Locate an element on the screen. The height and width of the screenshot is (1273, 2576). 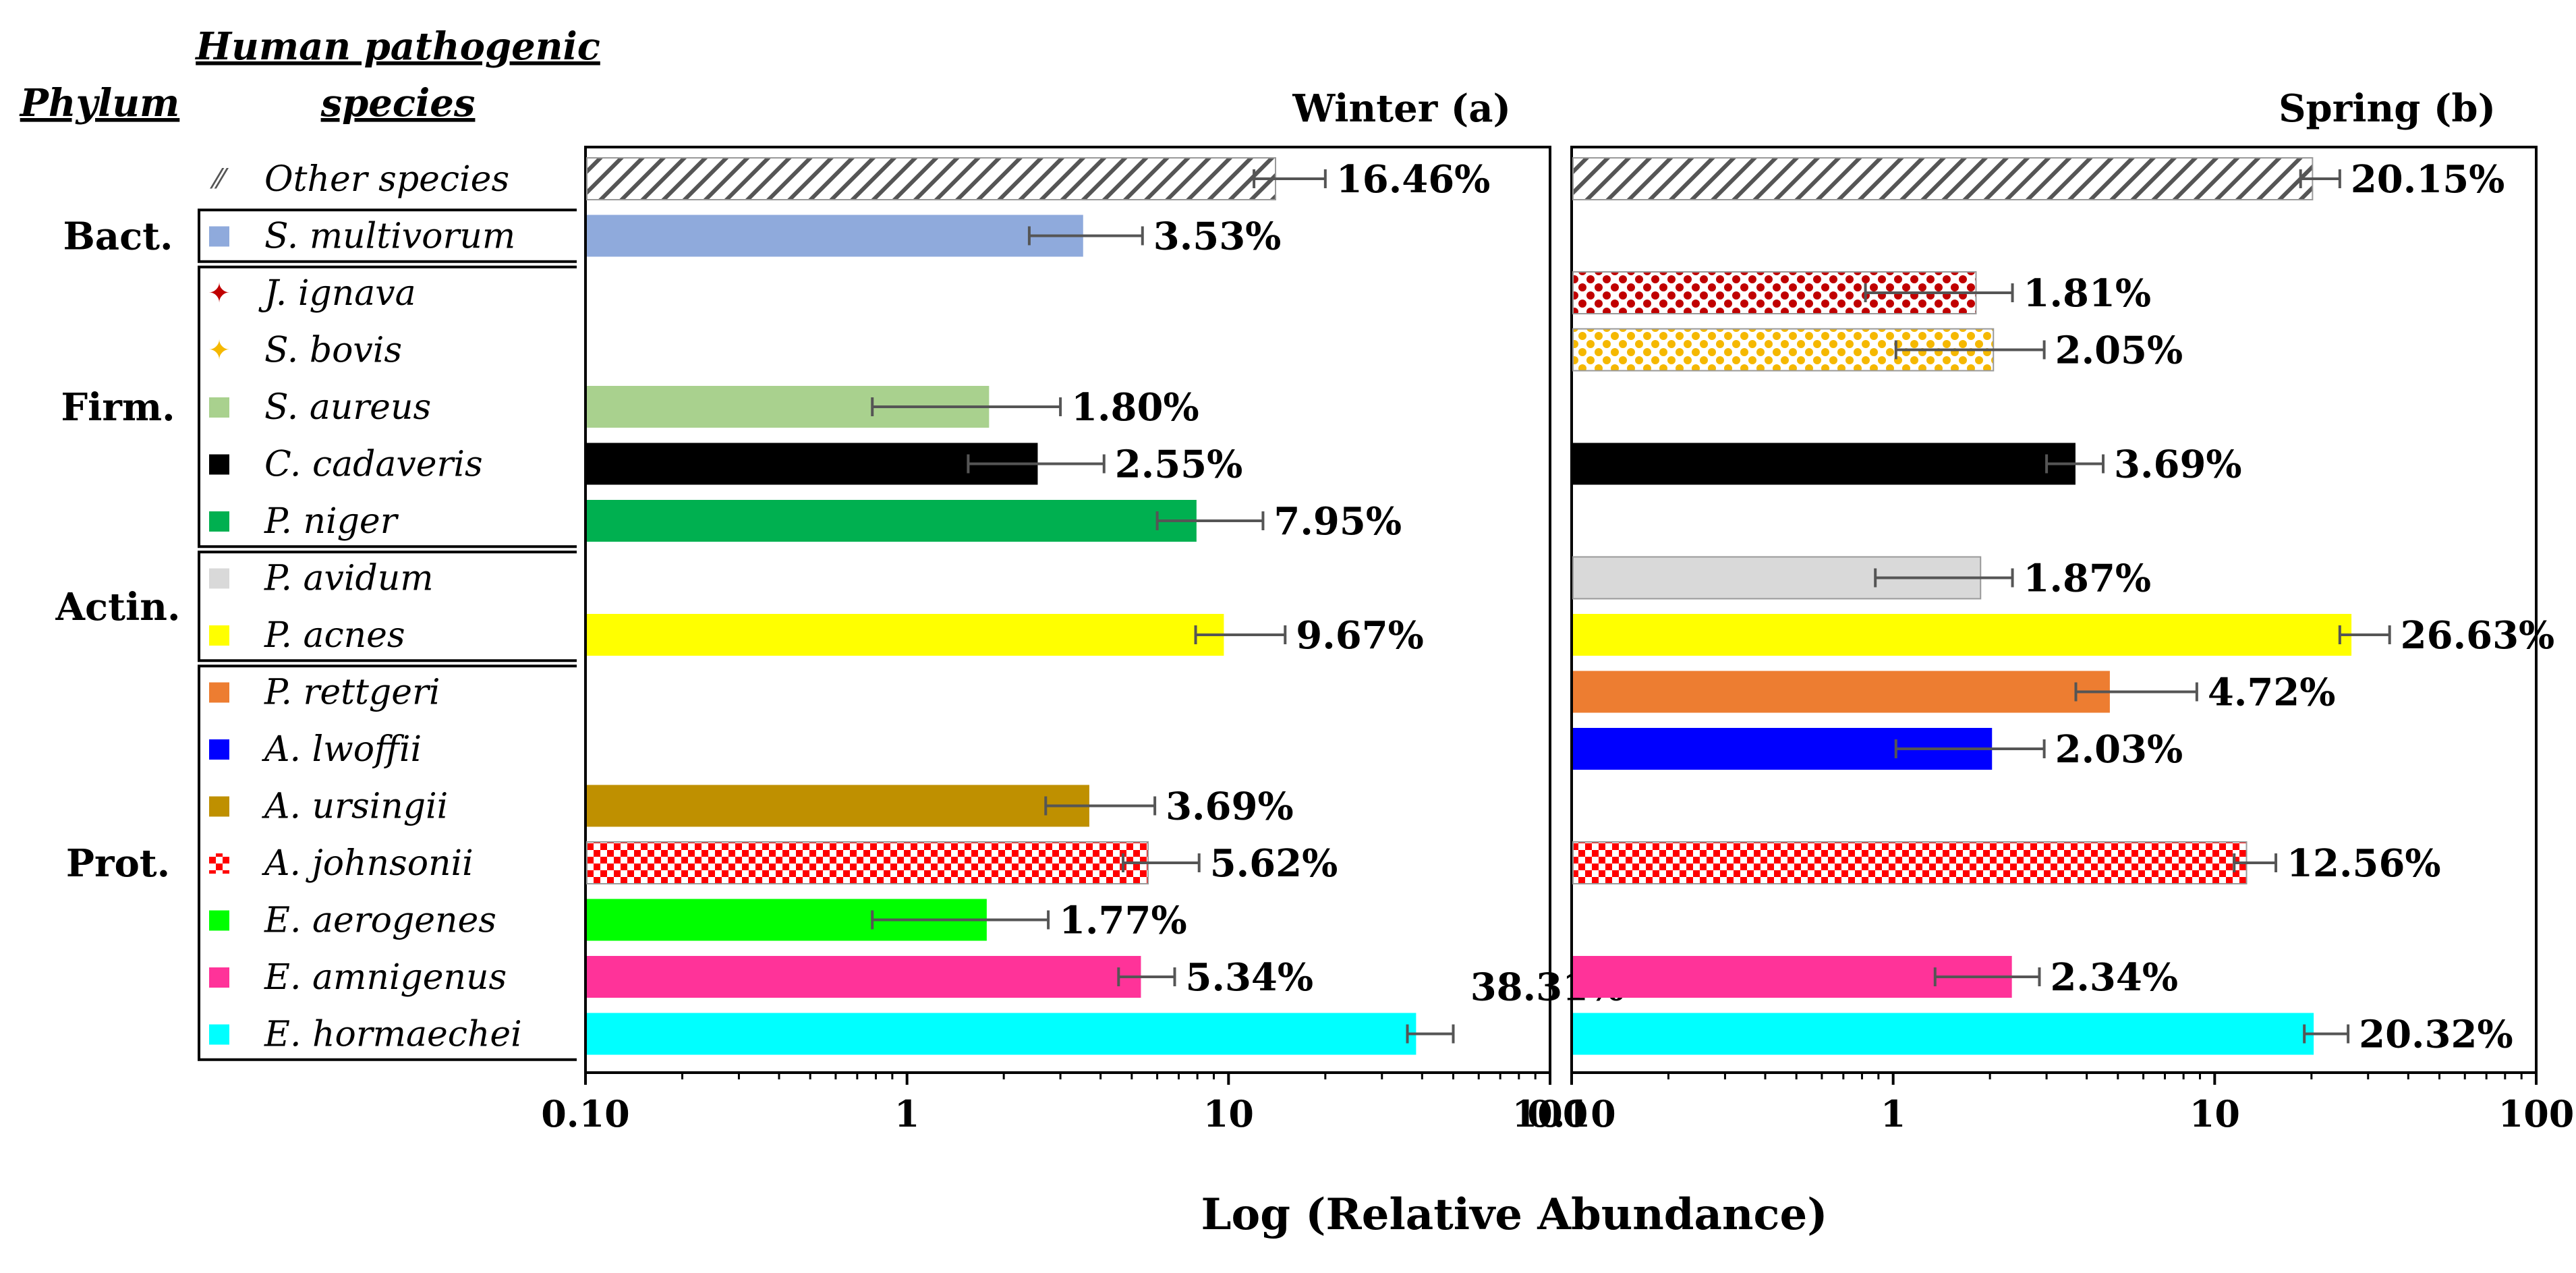
phylum-label-prot: Prot. is located at coordinates (118, 863).